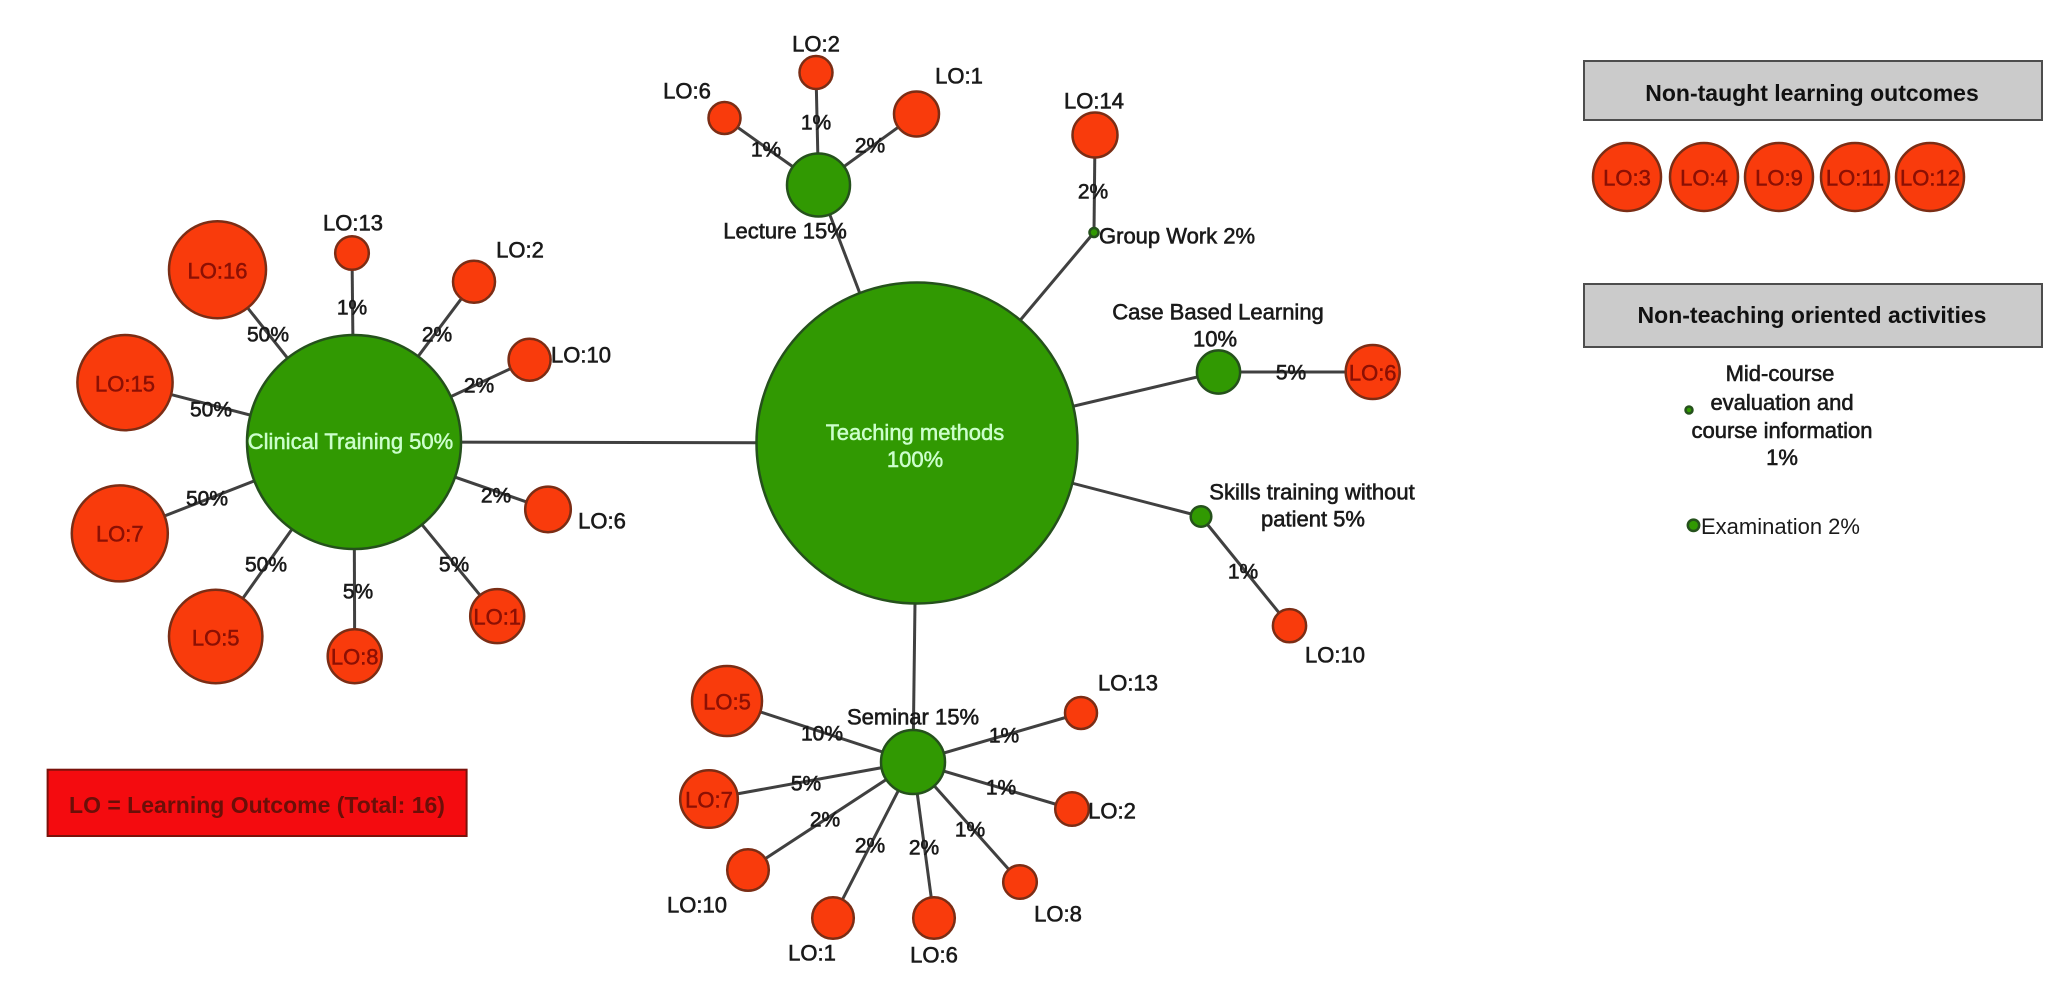 This screenshot has height=1001, width=2059. I want to click on svg-text:Non-teaching oriented activiti: Non-teaching oriented activities, so click(1812, 315).